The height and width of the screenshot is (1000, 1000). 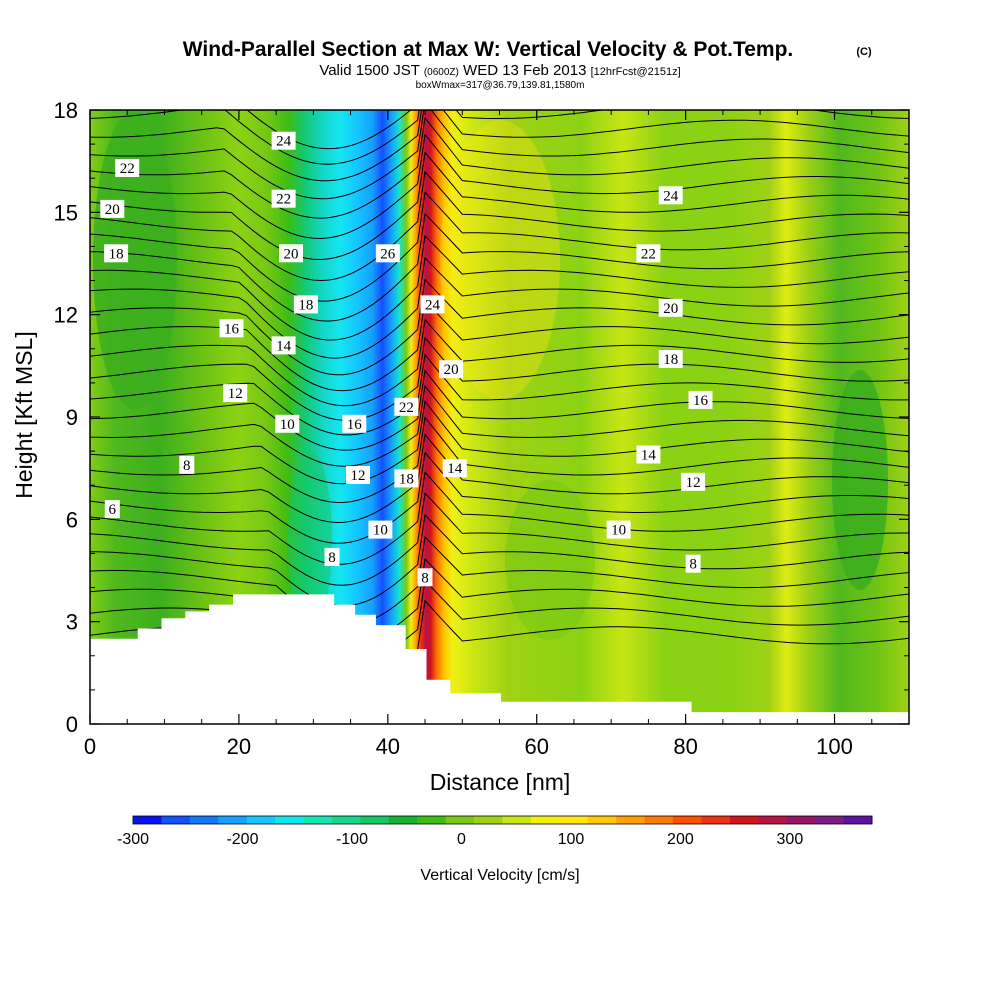 What do you see at coordinates (790, 839) in the screenshot?
I see `colorbar-tick-label: 300` at bounding box center [790, 839].